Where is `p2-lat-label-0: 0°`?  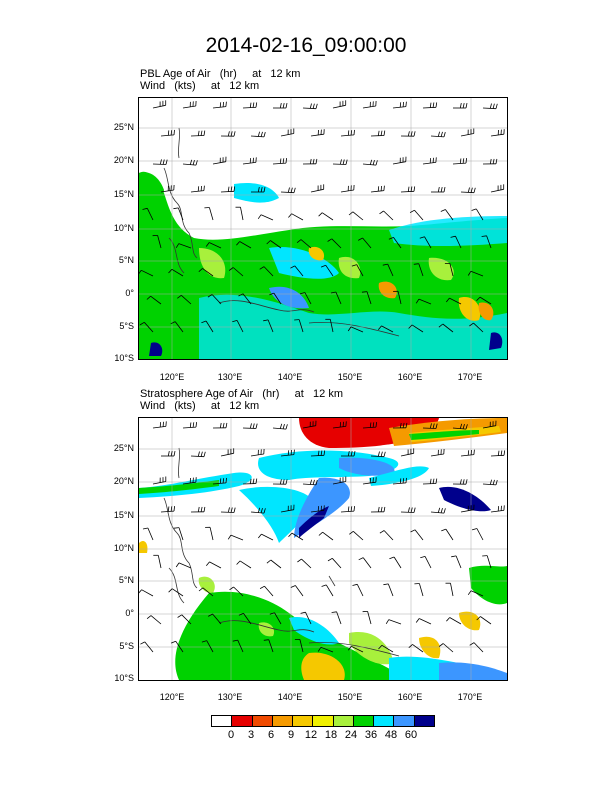 p2-lat-label-0: 0° is located at coordinates (129, 613).